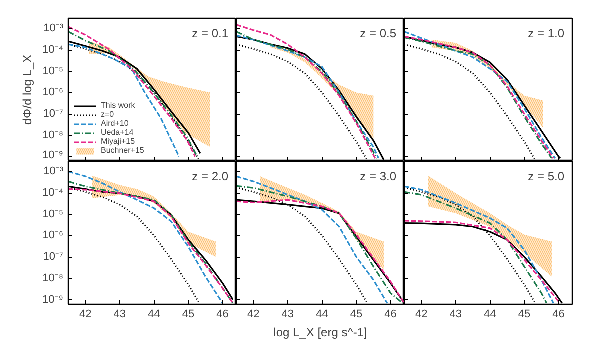 The height and width of the screenshot is (341, 598). I want to click on annotation: z = 0.5, so click(378, 33).